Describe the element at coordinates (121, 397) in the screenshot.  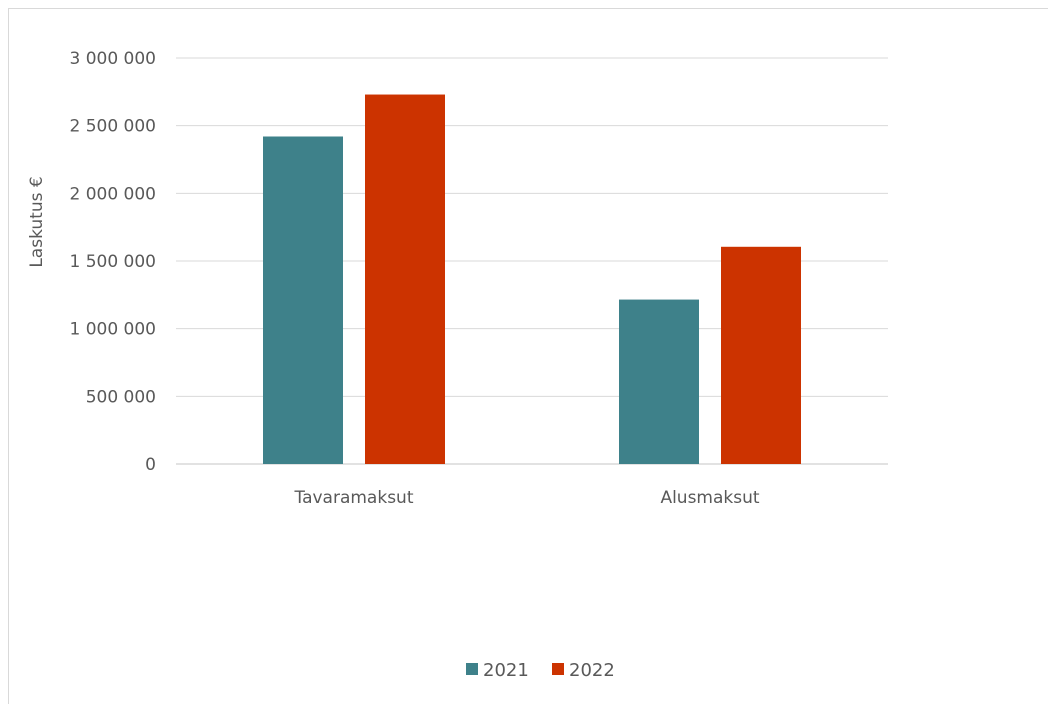
I see `y-tick-label: 500 000` at that location.